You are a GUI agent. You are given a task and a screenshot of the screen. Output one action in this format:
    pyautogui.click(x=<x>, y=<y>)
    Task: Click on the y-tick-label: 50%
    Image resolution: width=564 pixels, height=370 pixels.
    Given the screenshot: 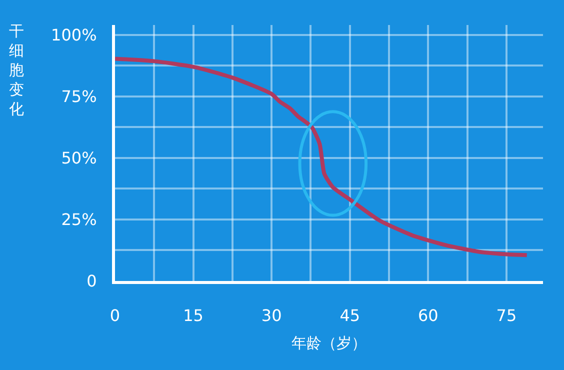 What is the action you would take?
    pyautogui.click(x=79, y=158)
    